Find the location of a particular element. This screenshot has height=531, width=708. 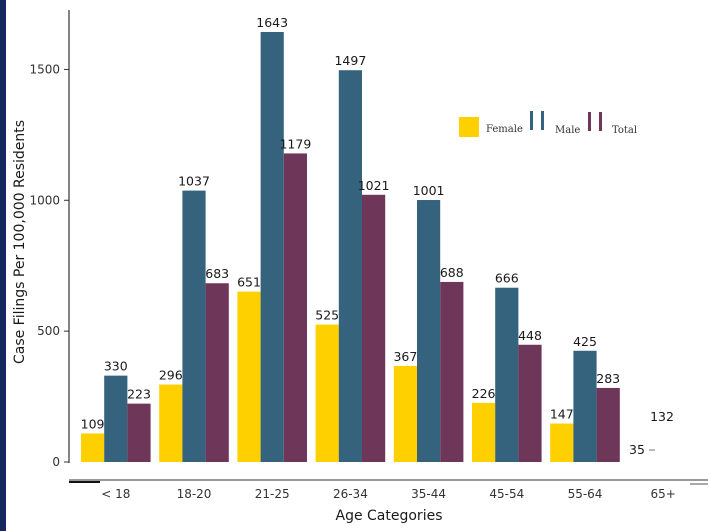

legend-swatch-female is located at coordinates (469, 127).